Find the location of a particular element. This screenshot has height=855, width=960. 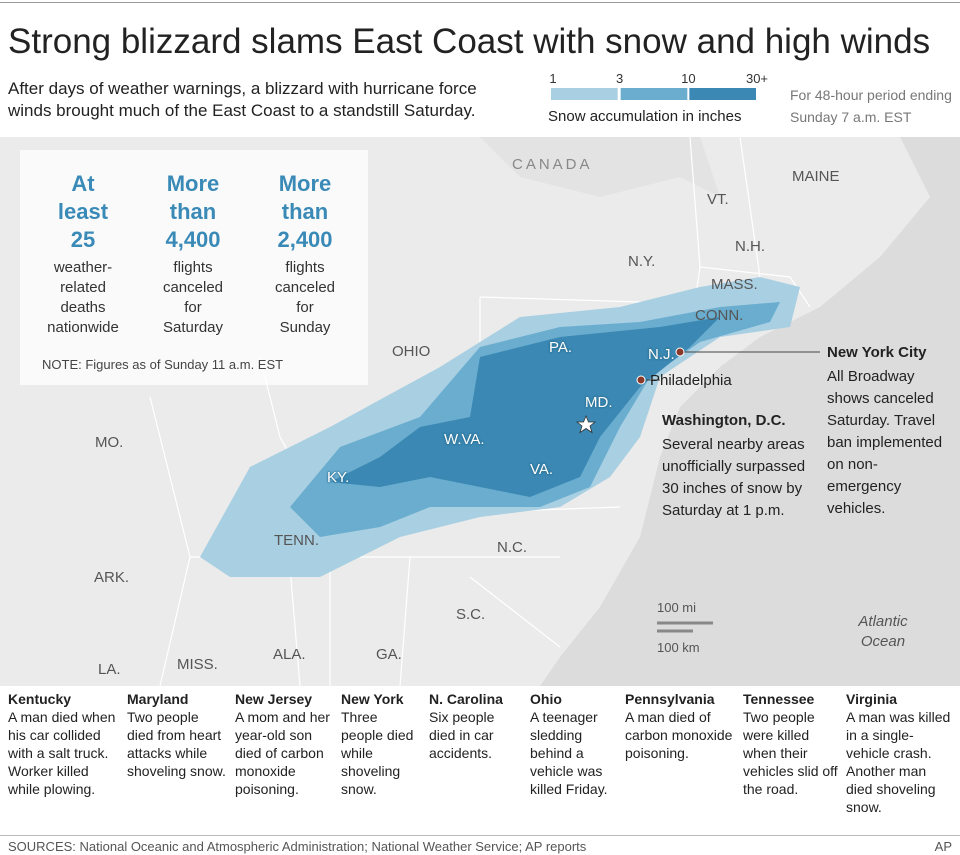

stat-text: weather-related deaths nationwide is located at coordinates (83, 297).